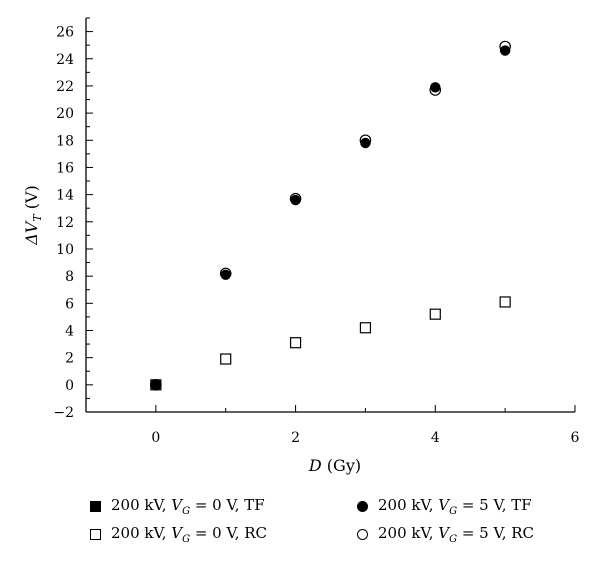 This screenshot has height=568, width=600. Describe the element at coordinates (65, 250) in the screenshot. I see `y-tick-label: 10` at that location.